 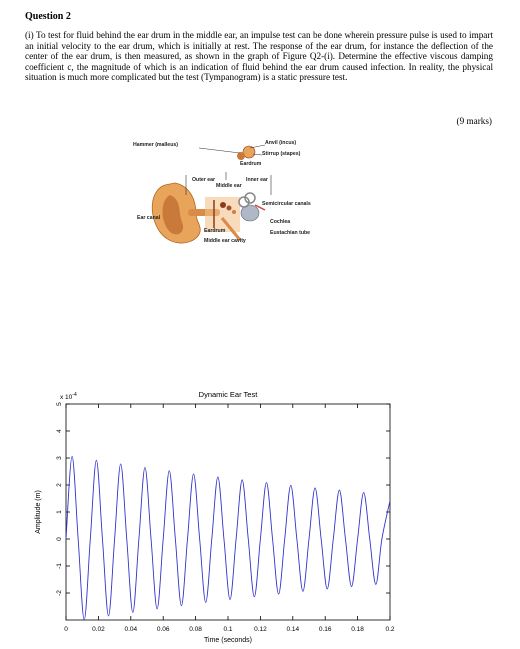 What do you see at coordinates (228, 640) in the screenshot?
I see `x-axis-label: Time (seconds)` at bounding box center [228, 640].